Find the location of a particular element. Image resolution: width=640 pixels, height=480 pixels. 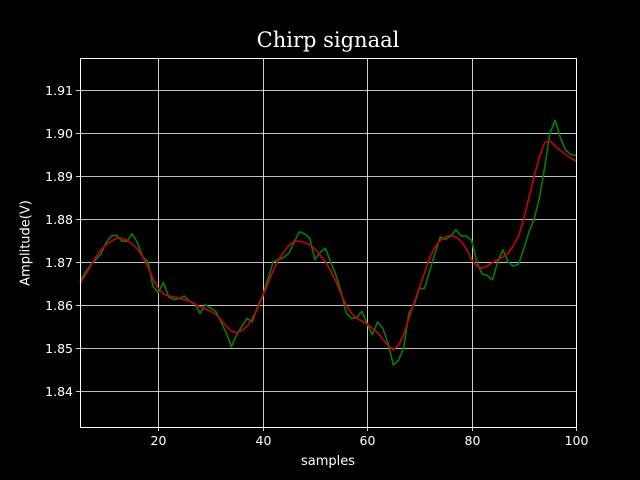

x-tick-label: 60 is located at coordinates (368, 440).